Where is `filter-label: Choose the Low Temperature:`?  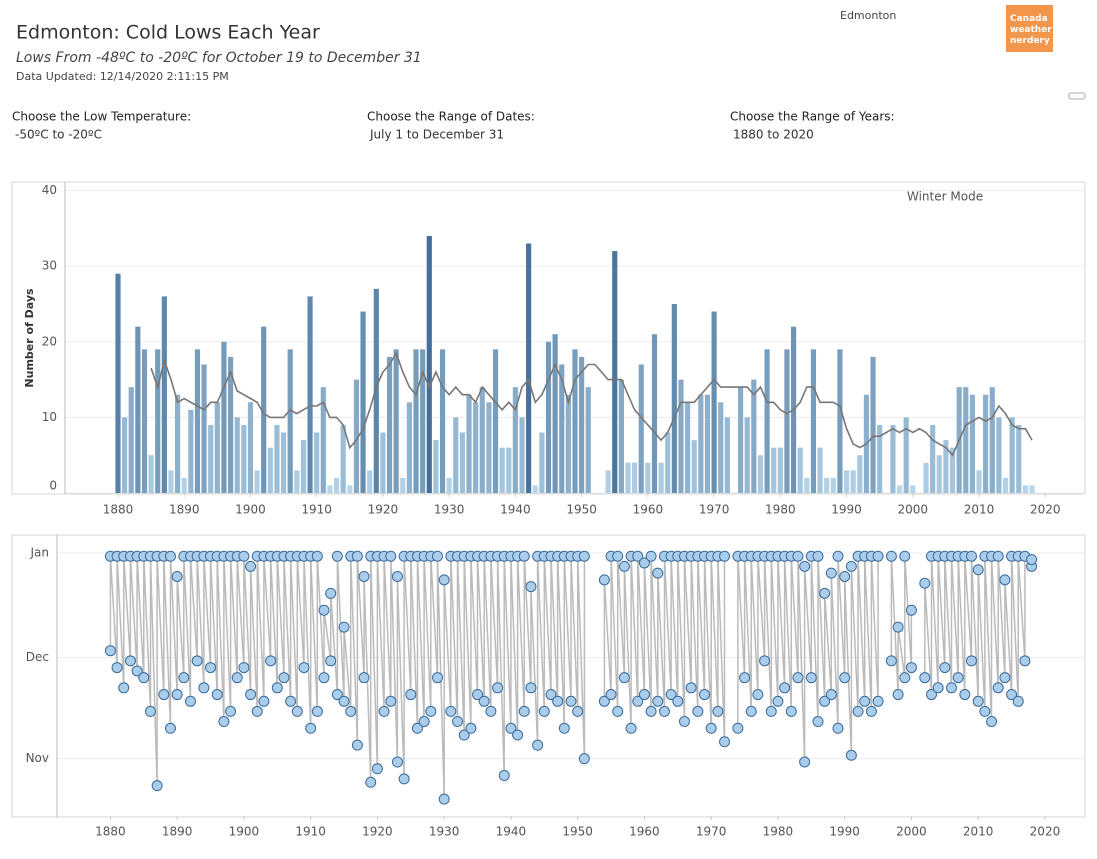
filter-label: Choose the Low Temperature: is located at coordinates (101, 117).